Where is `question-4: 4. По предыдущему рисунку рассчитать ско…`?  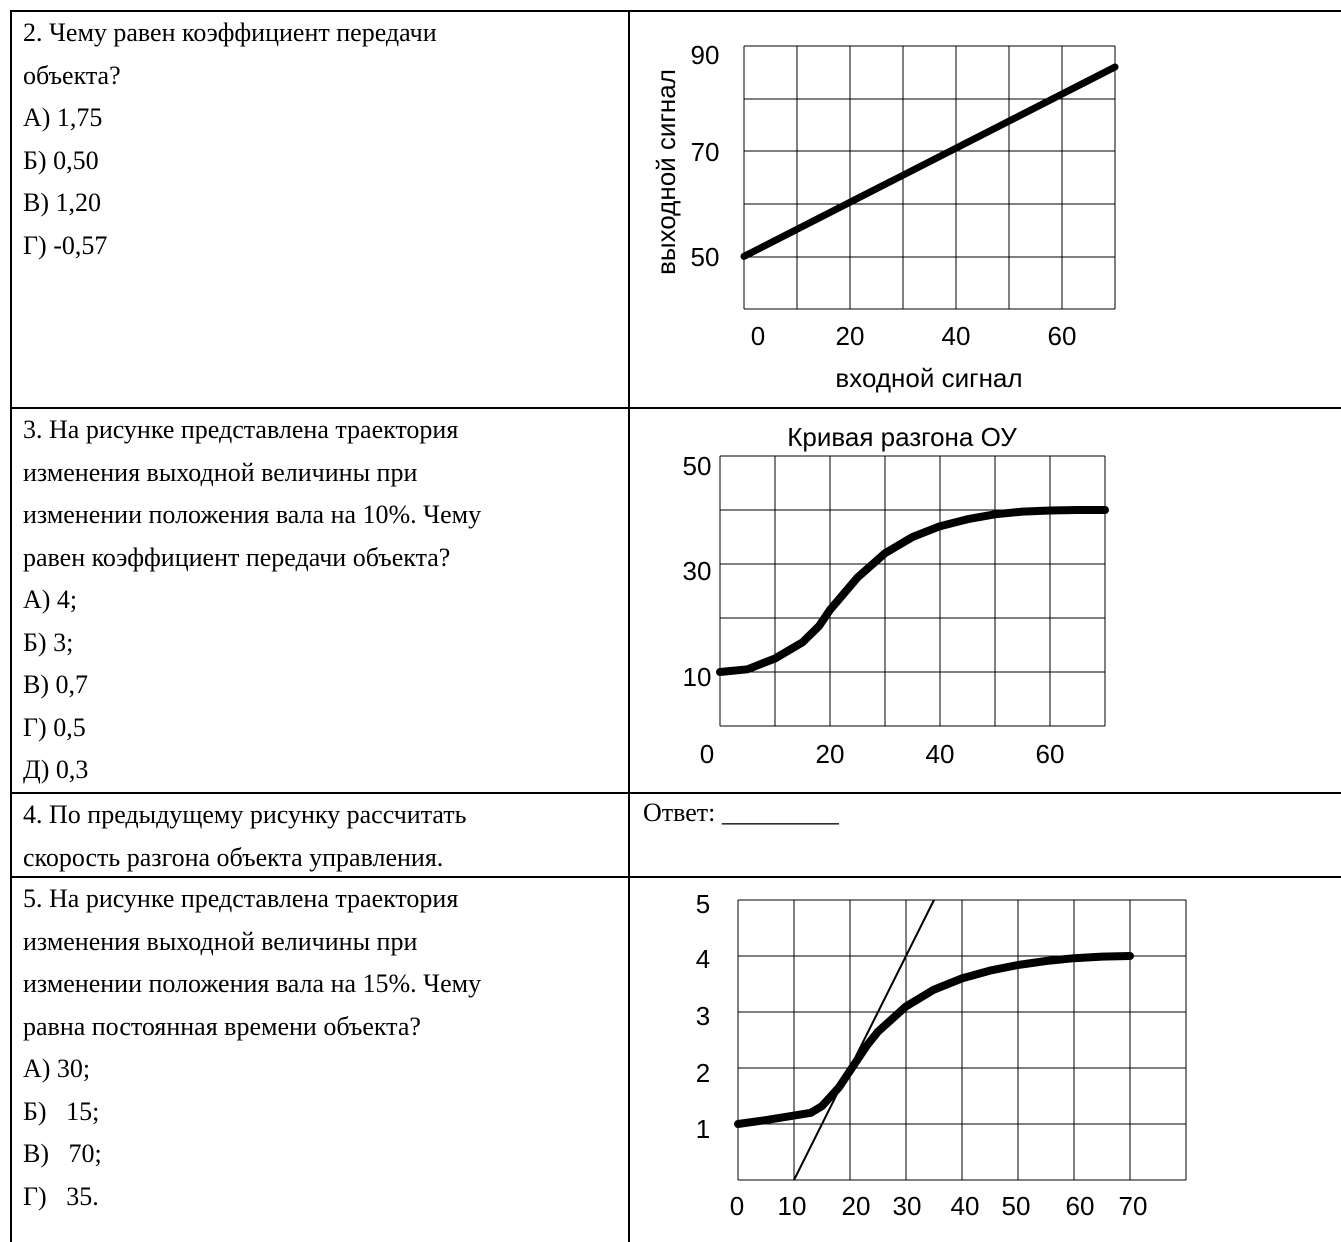
question-4: 4. По предыдущему рисунку рассчитать ско… is located at coordinates (318, 836).